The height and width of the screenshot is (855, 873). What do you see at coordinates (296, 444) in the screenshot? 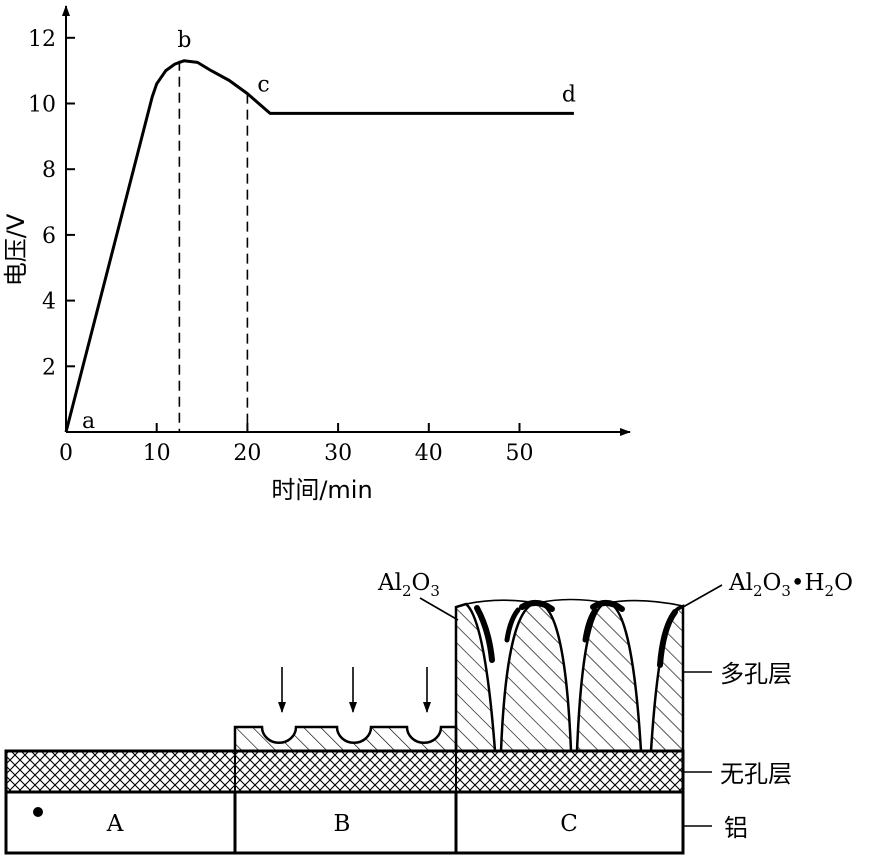
I see `x-ticks: 0 10 20 30 40 50` at bounding box center [296, 444].